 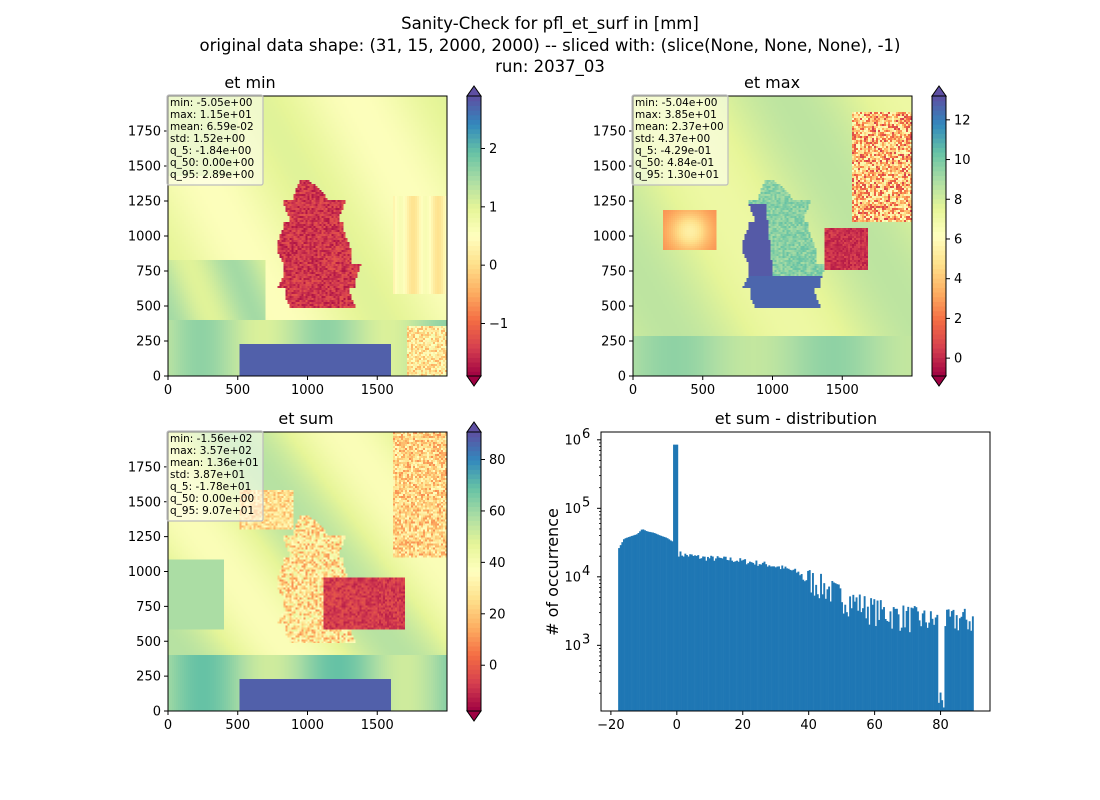 I want to click on stats-line: q_50: 4.84e-01, so click(x=674, y=163).